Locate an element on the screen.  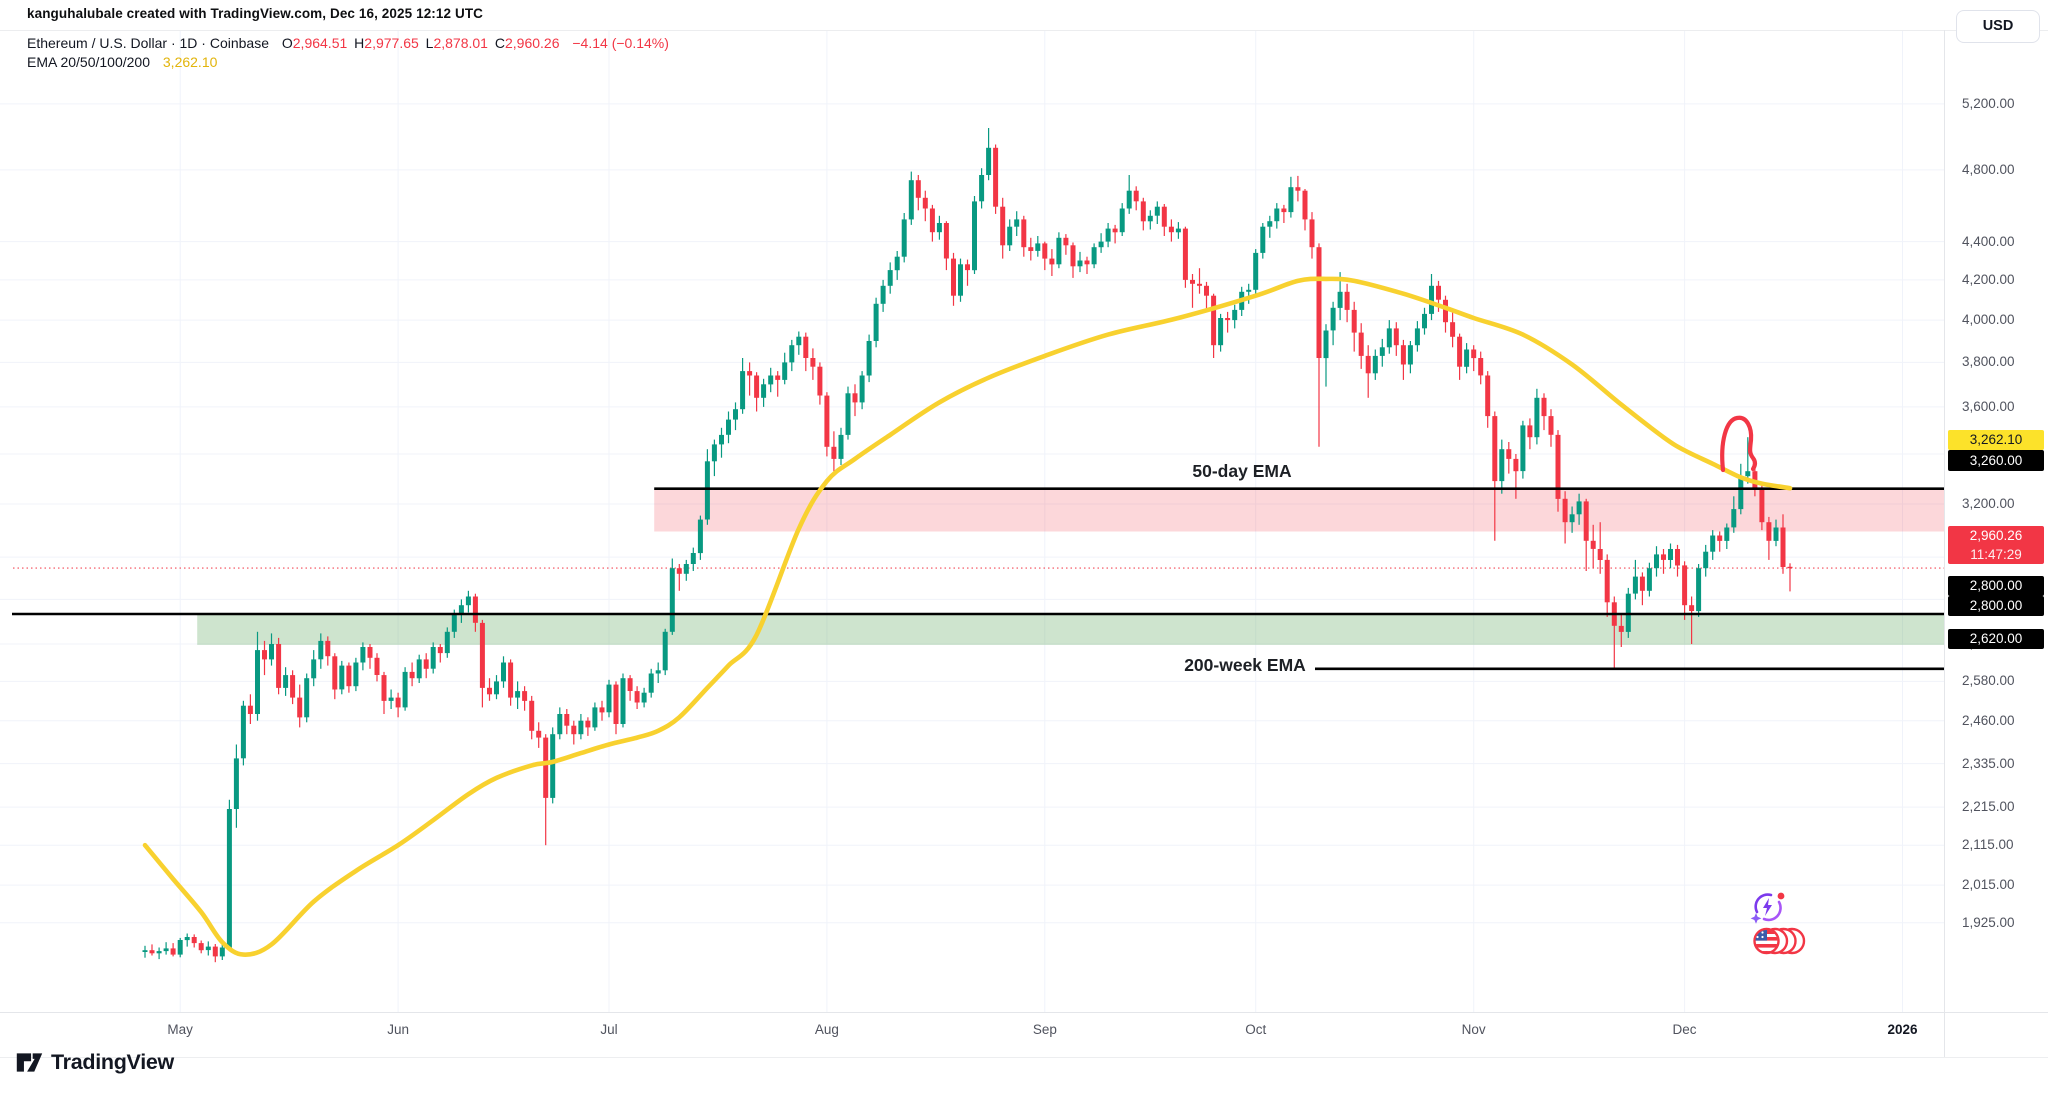
low-value: 2,878.01 is located at coordinates (460, 43).